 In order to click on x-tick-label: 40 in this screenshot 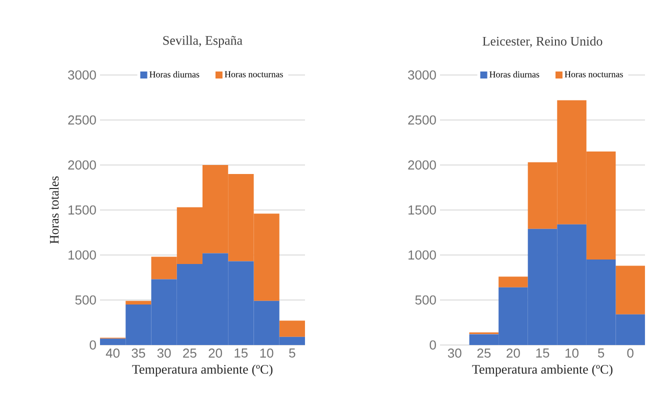, I will do `click(113, 353)`.